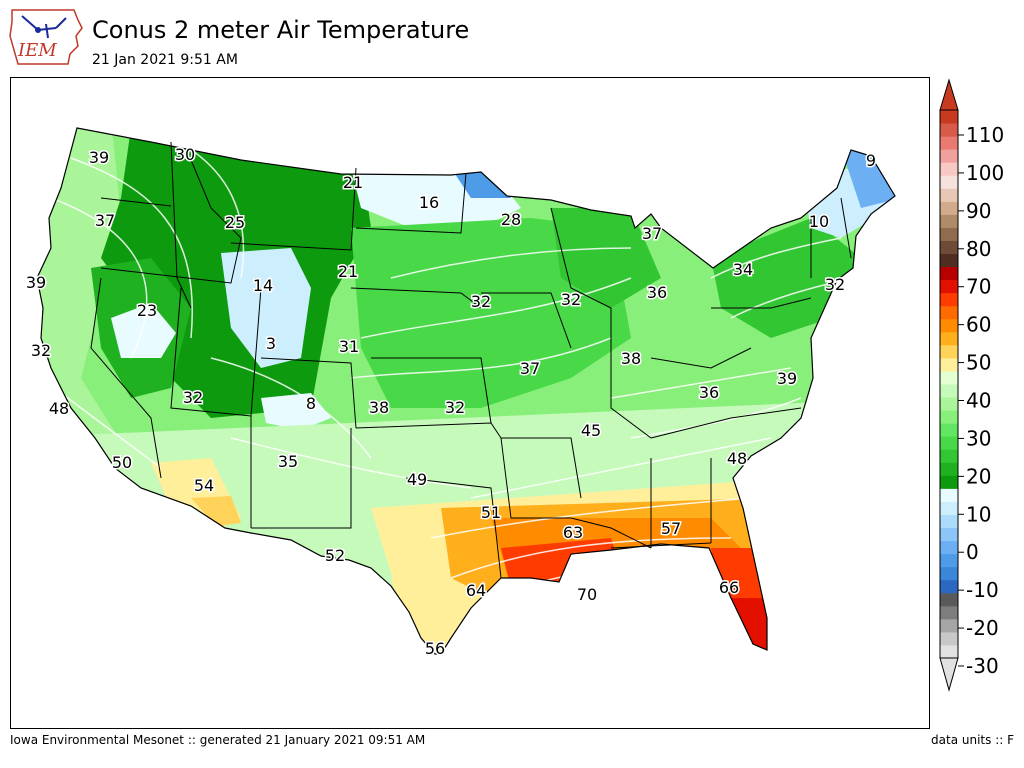  I want to click on temp-label-co-s: 8, so click(311, 403).